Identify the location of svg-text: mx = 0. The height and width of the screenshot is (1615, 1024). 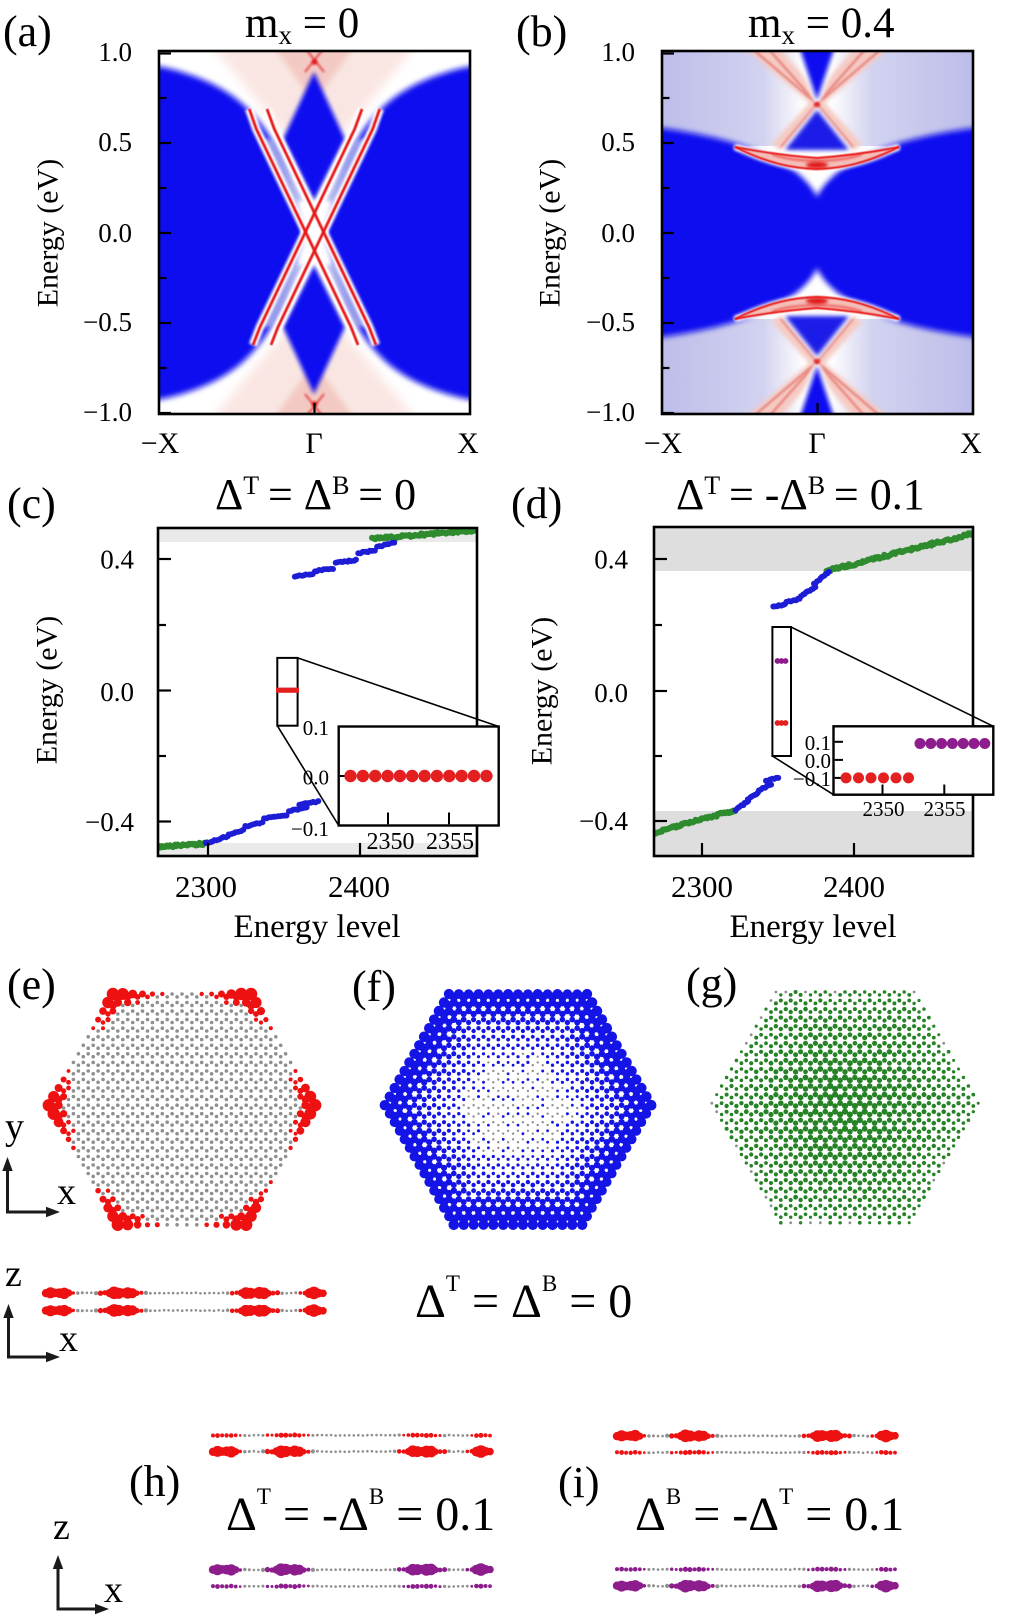
(302, 25).